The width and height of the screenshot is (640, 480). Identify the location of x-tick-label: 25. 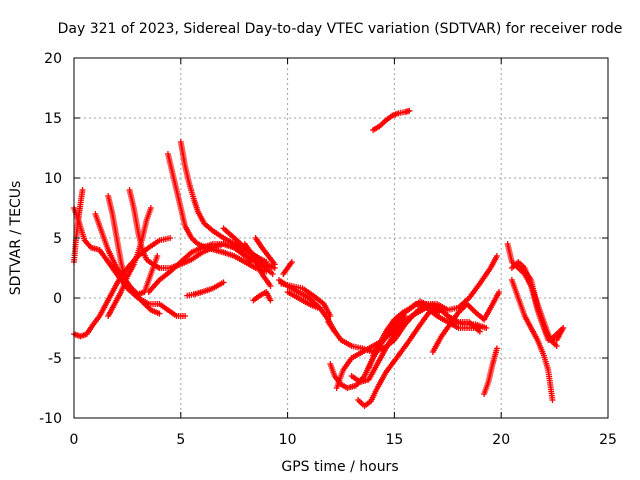
(608, 440).